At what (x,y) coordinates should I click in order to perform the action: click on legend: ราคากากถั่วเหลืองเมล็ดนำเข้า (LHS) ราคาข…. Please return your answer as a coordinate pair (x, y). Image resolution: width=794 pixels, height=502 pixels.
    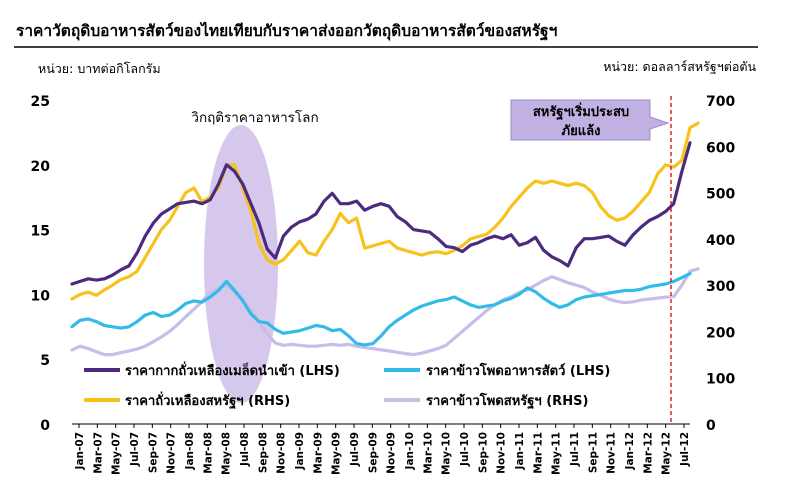
    Looking at the image, I should click on (347, 385).